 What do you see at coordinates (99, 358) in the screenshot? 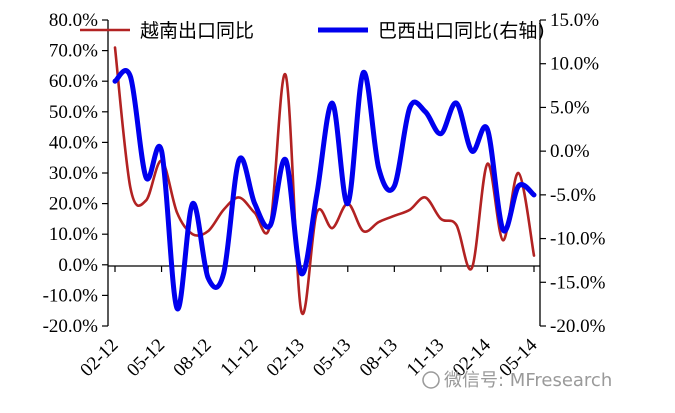
I see `x-axis-tick-label: 02-12` at bounding box center [99, 358].